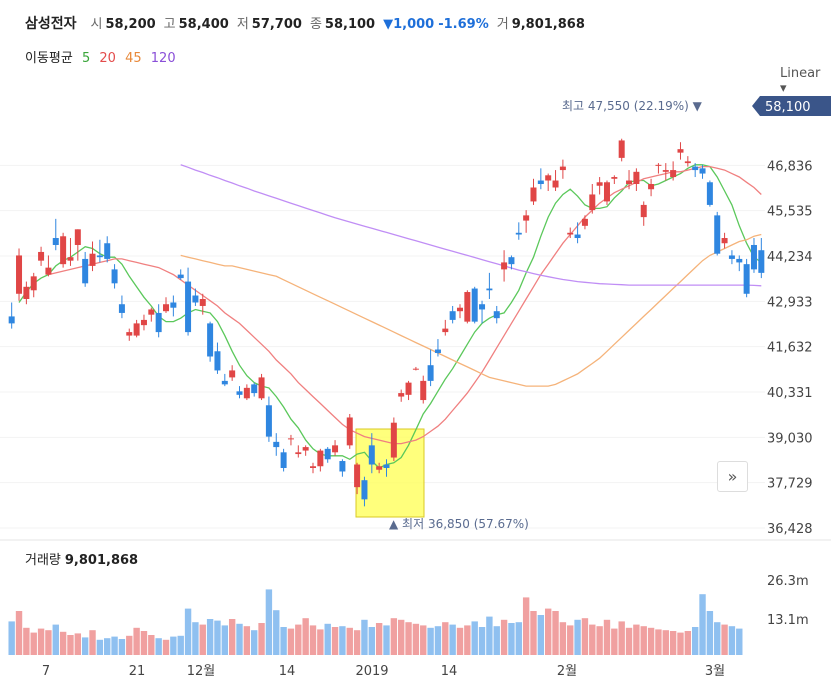 The height and width of the screenshot is (698, 831). What do you see at coordinates (790, 438) in the screenshot?
I see `y-tick-label: 39,030` at bounding box center [790, 438].